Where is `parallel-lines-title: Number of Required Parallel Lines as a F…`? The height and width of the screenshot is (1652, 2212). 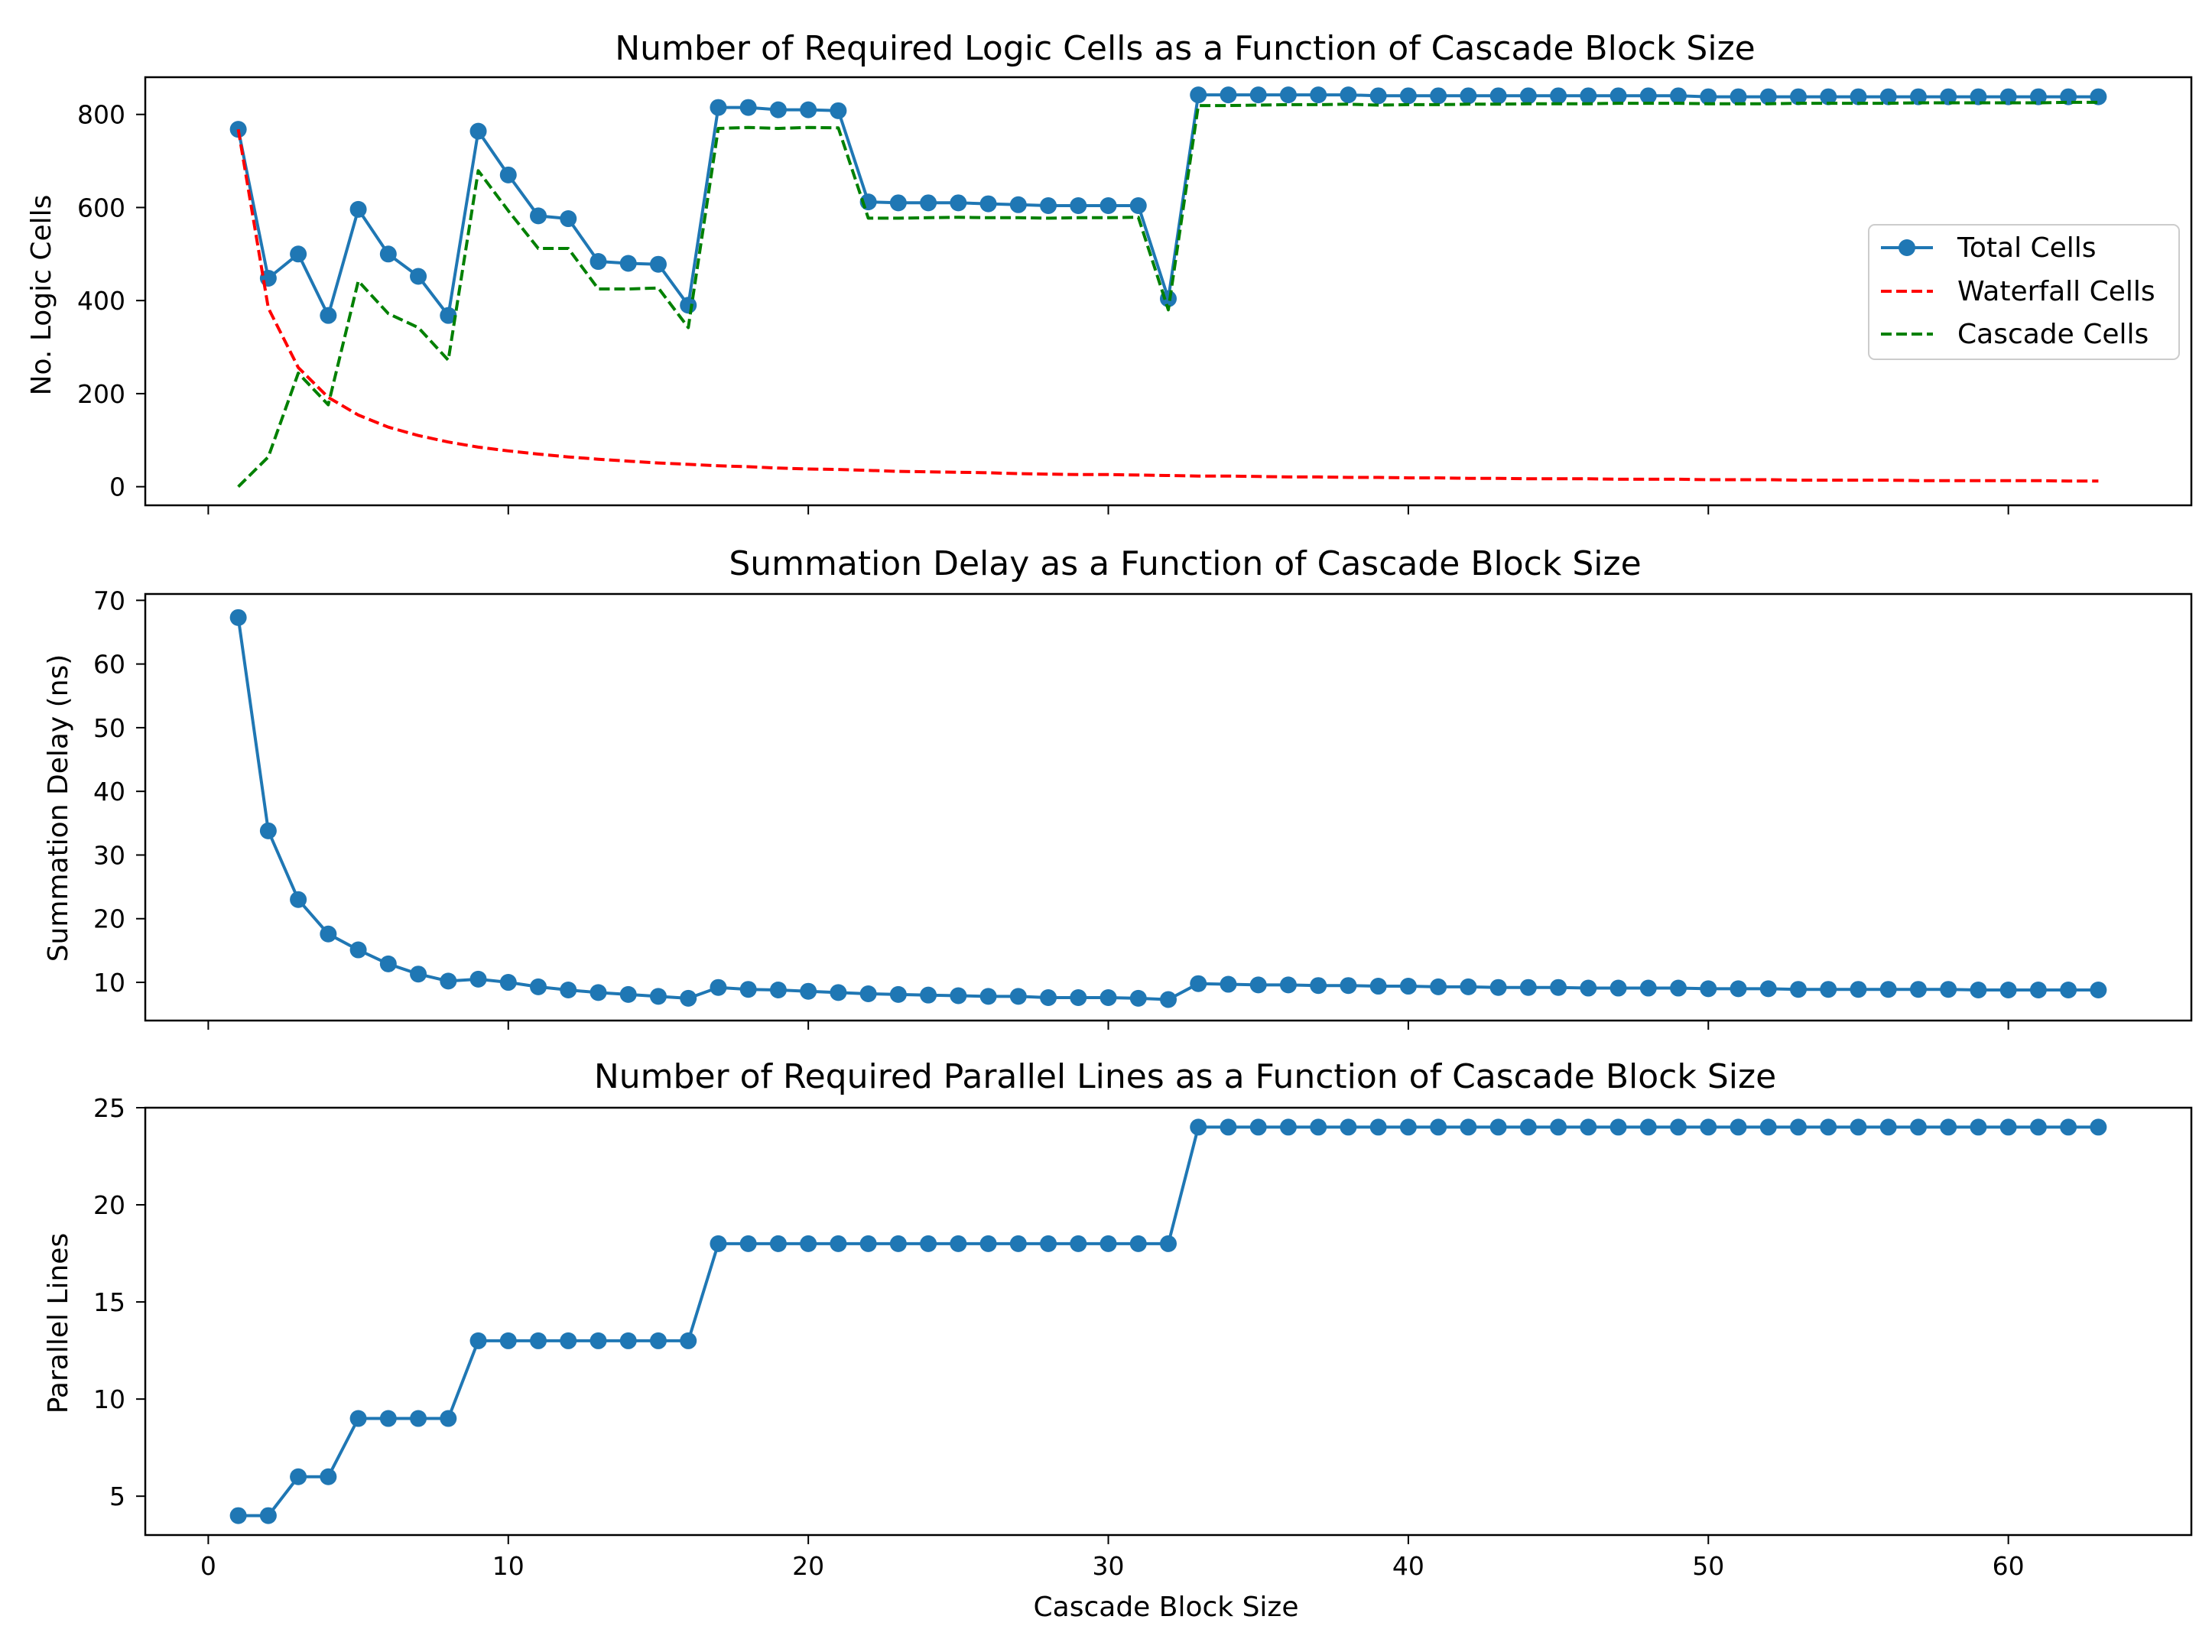 parallel-lines-title: Number of Required Parallel Lines as a F… is located at coordinates (1185, 1076).